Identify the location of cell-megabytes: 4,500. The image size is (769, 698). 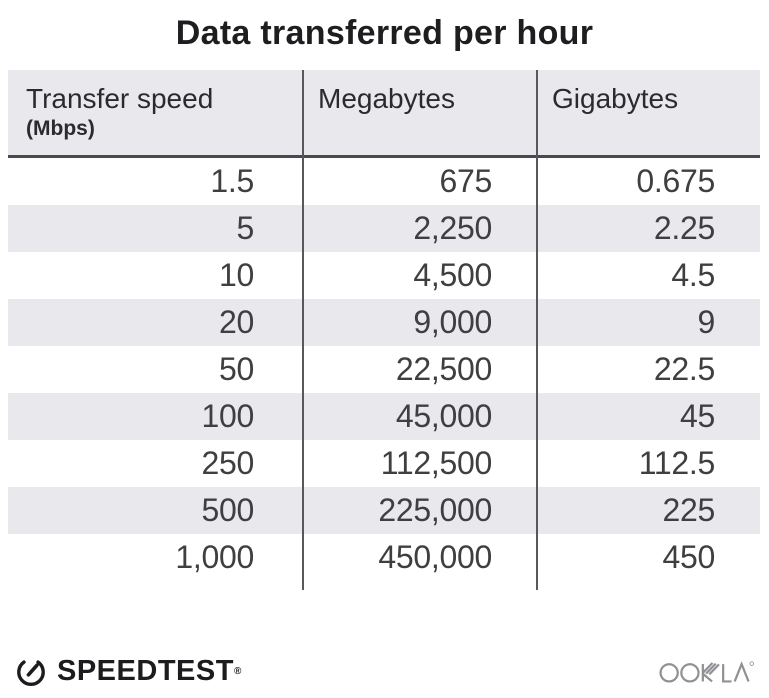
(452, 275).